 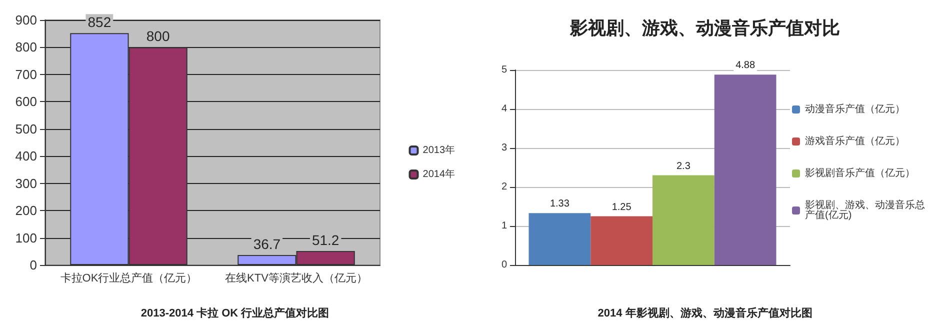 I want to click on y-tick-label: 500, so click(x=26, y=128).